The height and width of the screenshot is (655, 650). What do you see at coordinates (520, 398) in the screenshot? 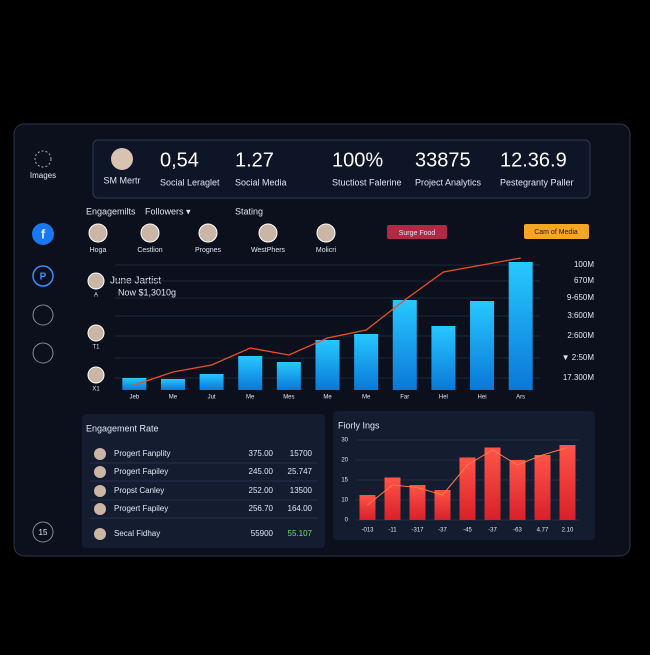
I see `x-label: Ars` at bounding box center [520, 398].